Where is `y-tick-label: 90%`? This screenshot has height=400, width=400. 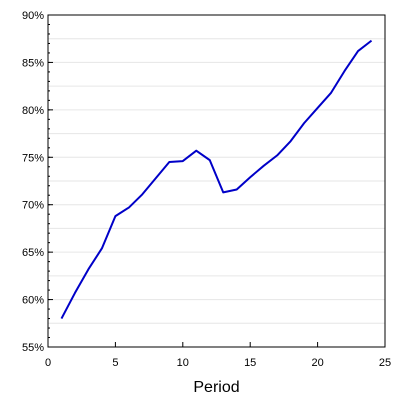
y-tick-label: 90% is located at coordinates (33, 16).